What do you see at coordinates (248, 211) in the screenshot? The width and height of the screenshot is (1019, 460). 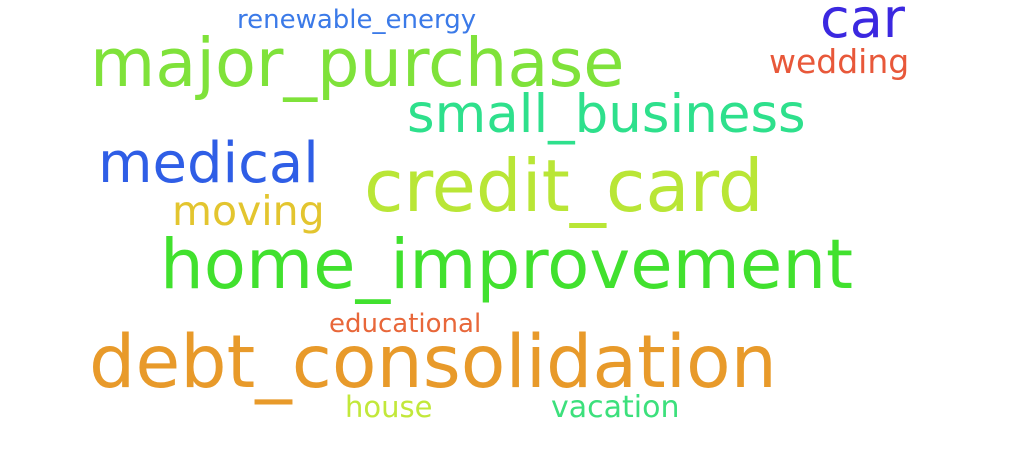 I see `word-moving: moving` at bounding box center [248, 211].